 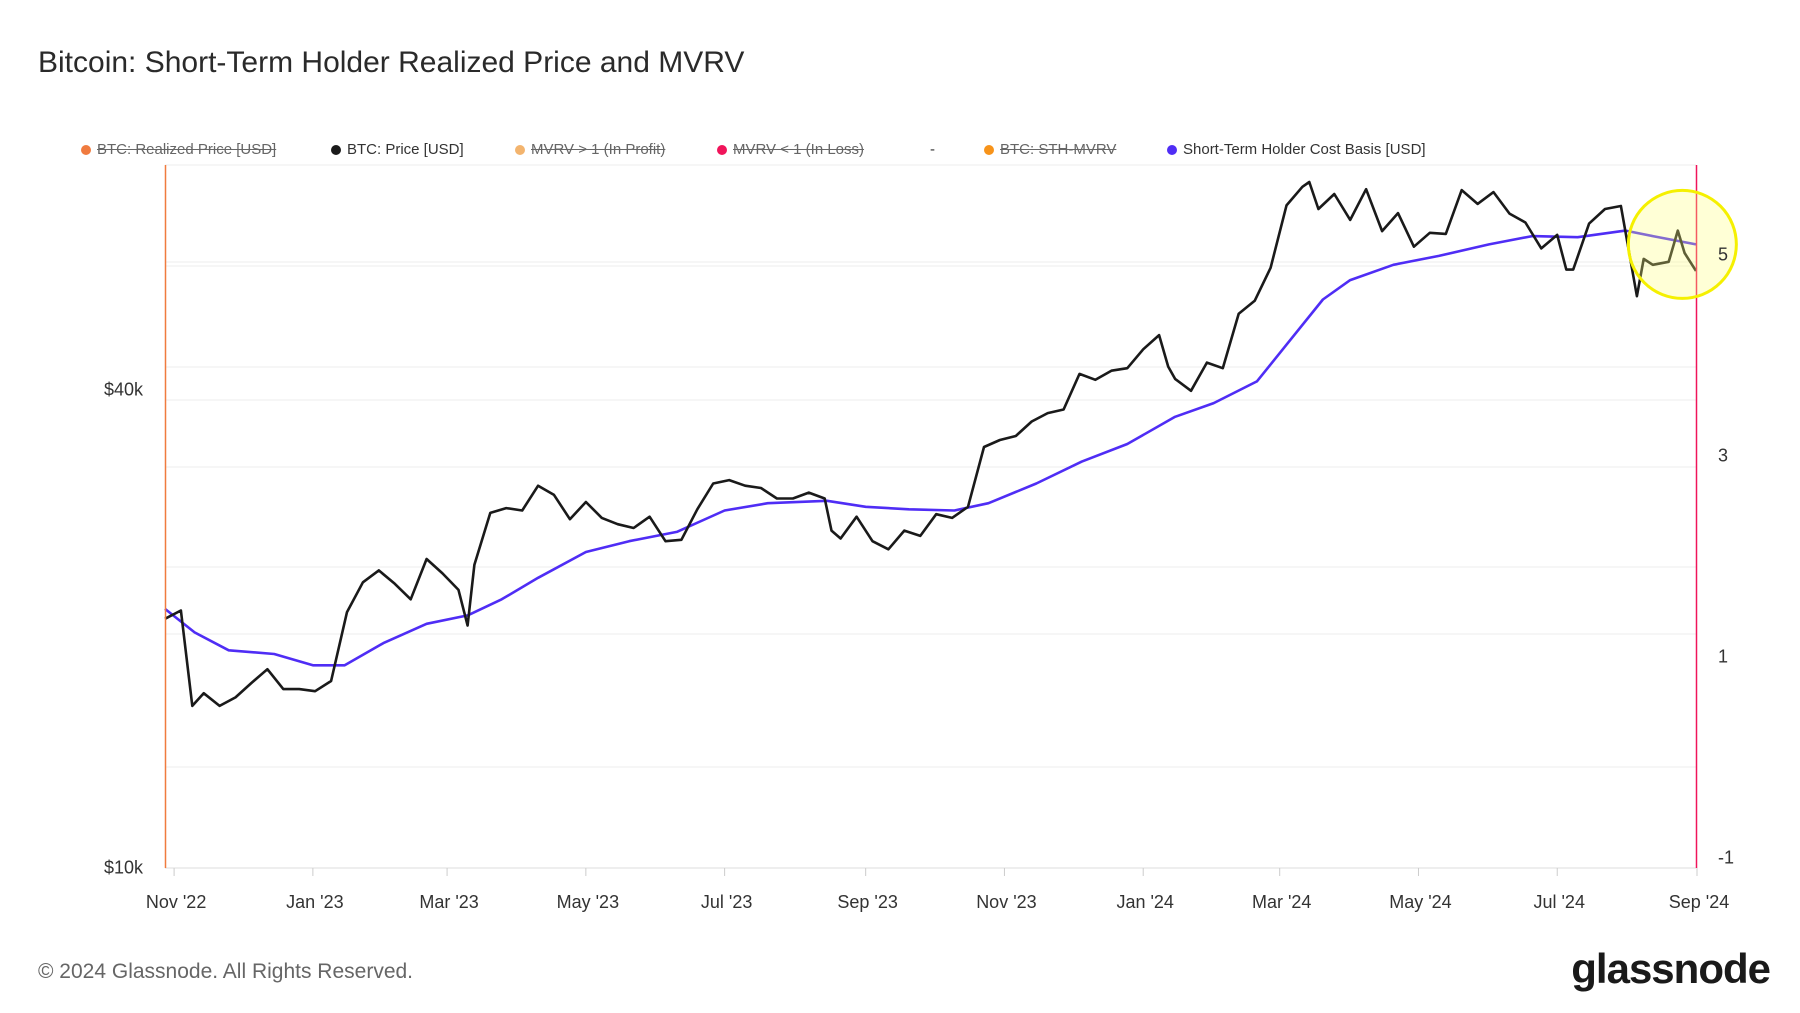 I want to click on x-tick-label: Mar '23, so click(x=449, y=902).